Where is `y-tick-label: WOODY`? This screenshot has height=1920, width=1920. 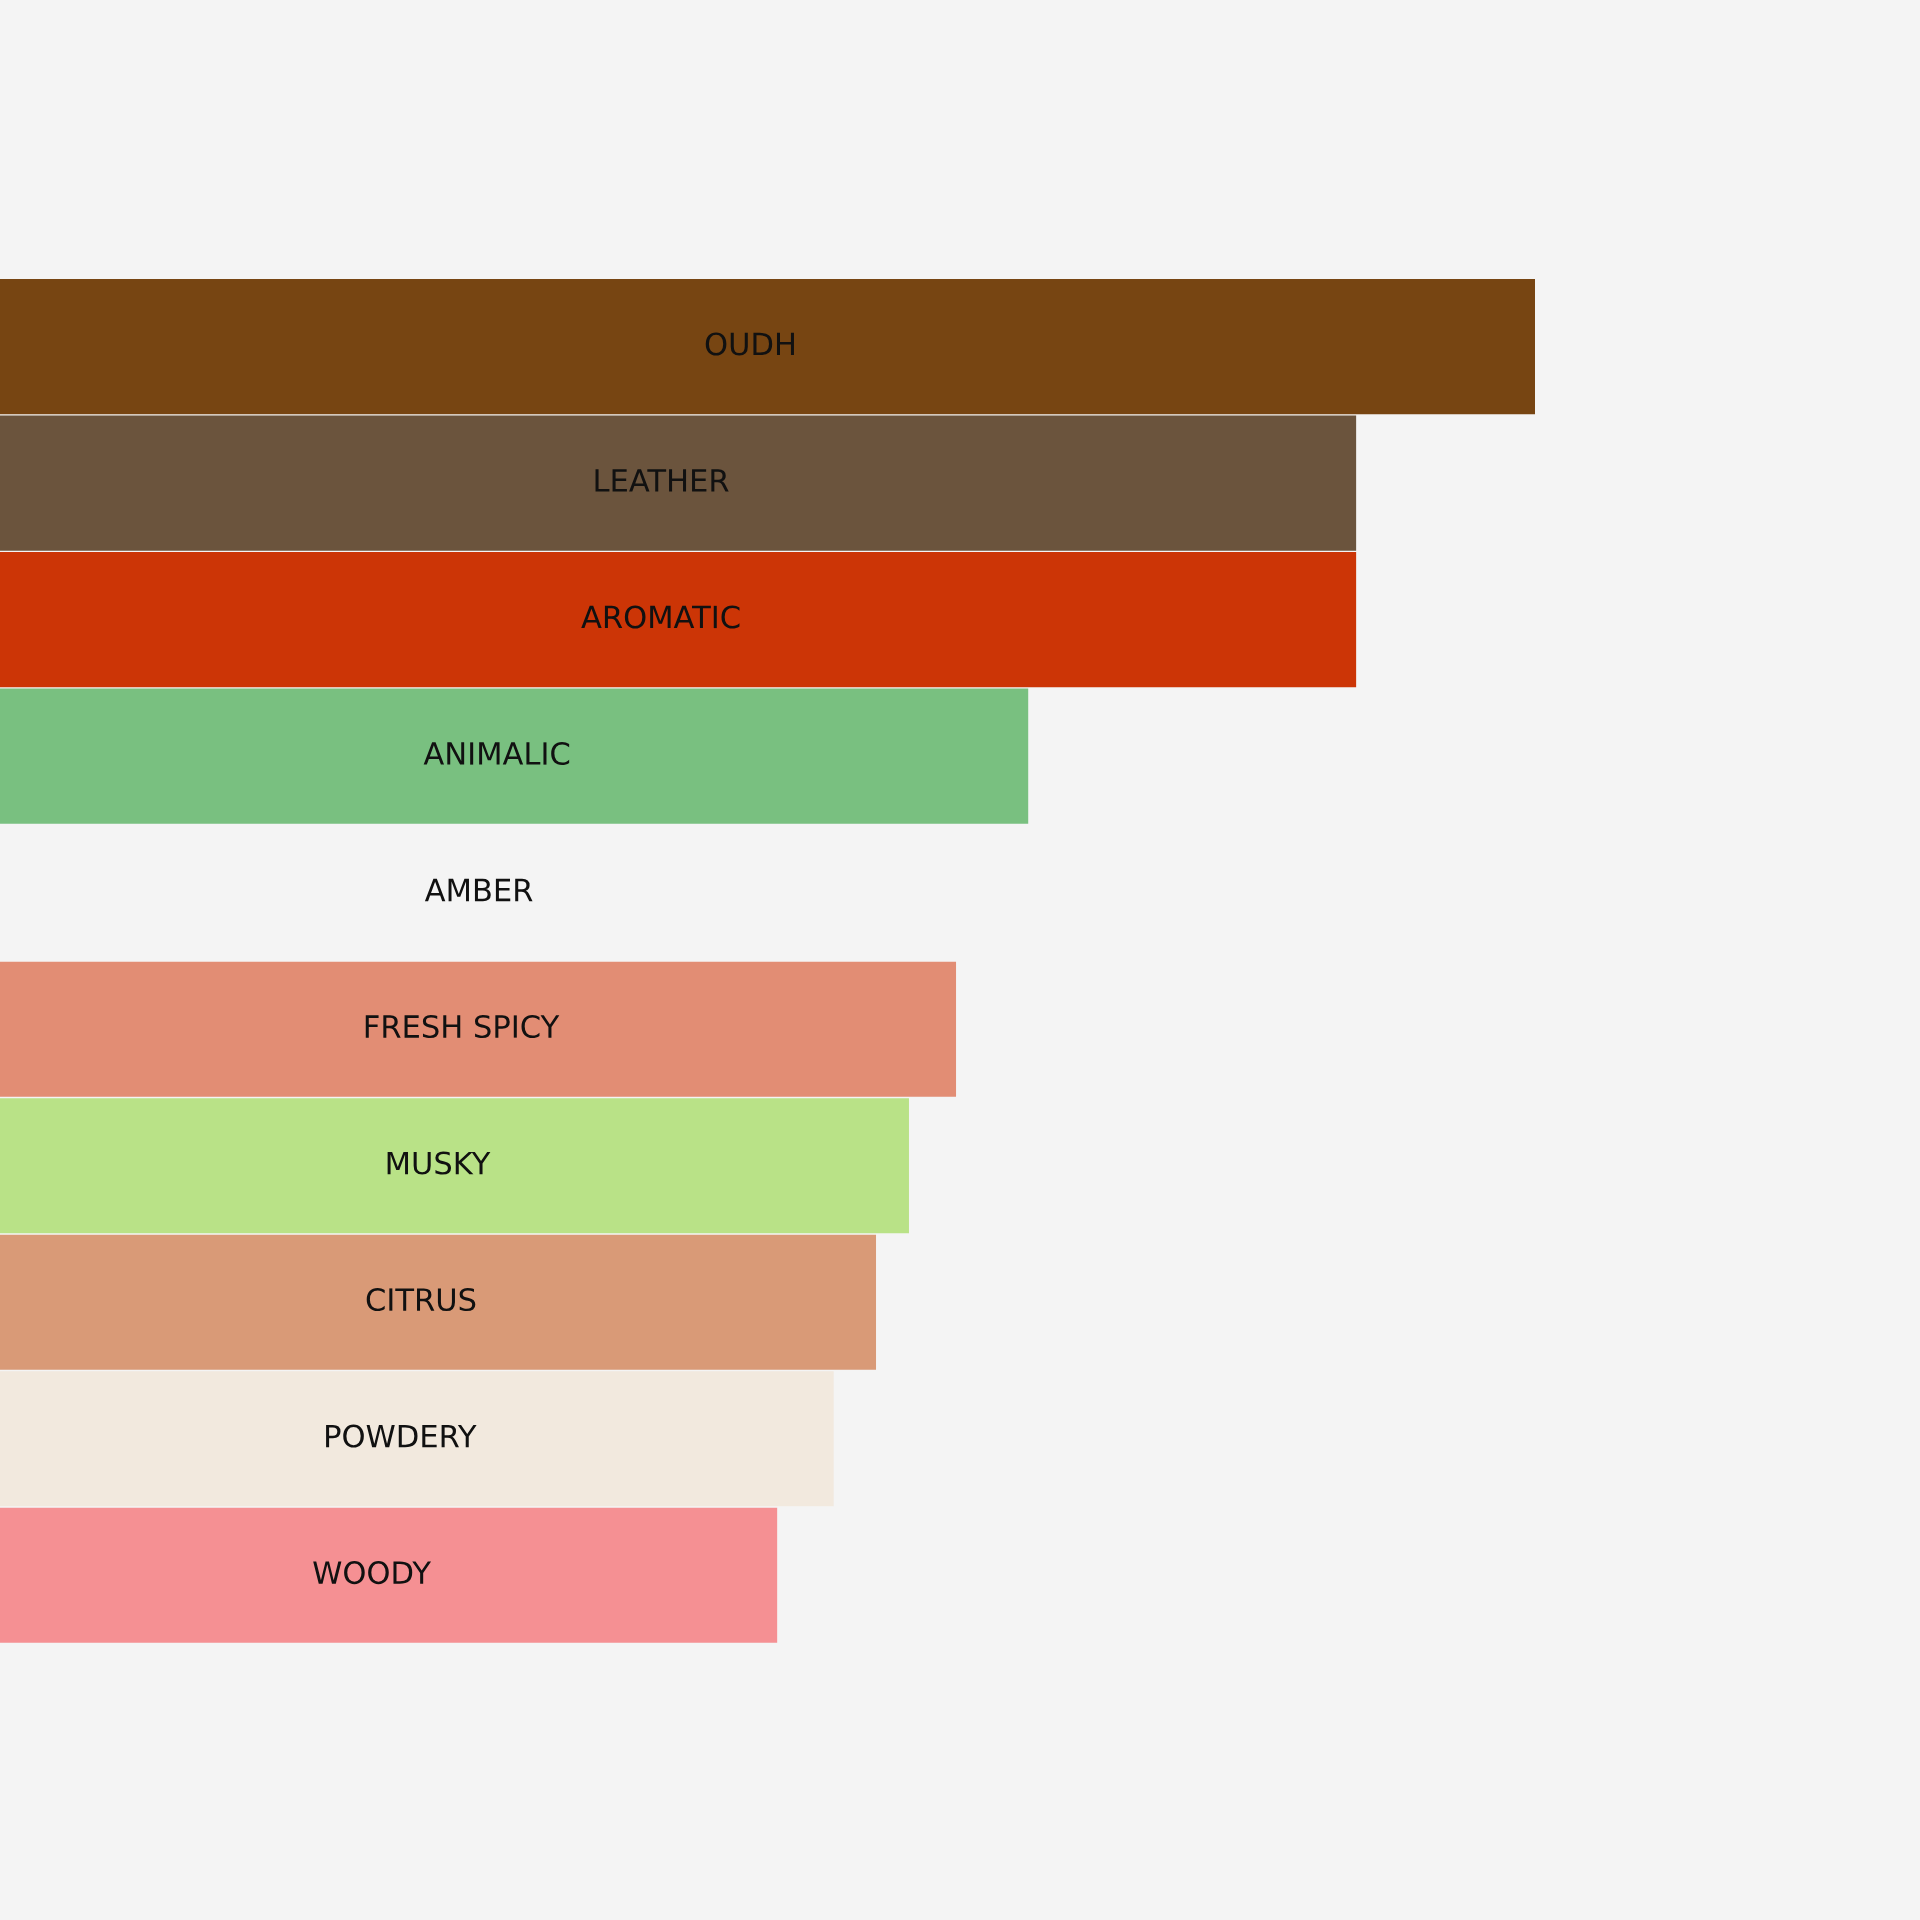 y-tick-label: WOODY is located at coordinates (372, 1573).